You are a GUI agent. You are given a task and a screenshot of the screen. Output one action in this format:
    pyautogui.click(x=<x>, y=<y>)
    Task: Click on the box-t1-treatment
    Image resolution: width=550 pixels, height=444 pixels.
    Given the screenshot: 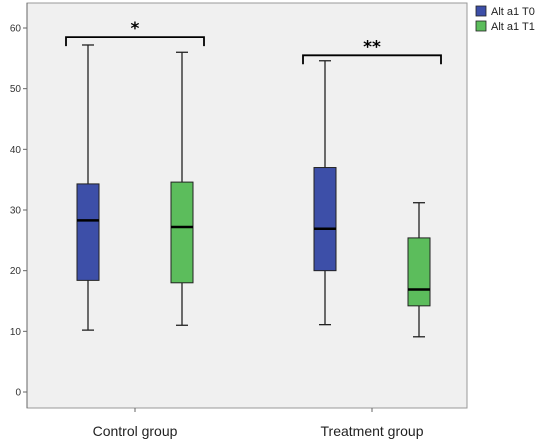 What is the action you would take?
    pyautogui.click(x=419, y=270)
    